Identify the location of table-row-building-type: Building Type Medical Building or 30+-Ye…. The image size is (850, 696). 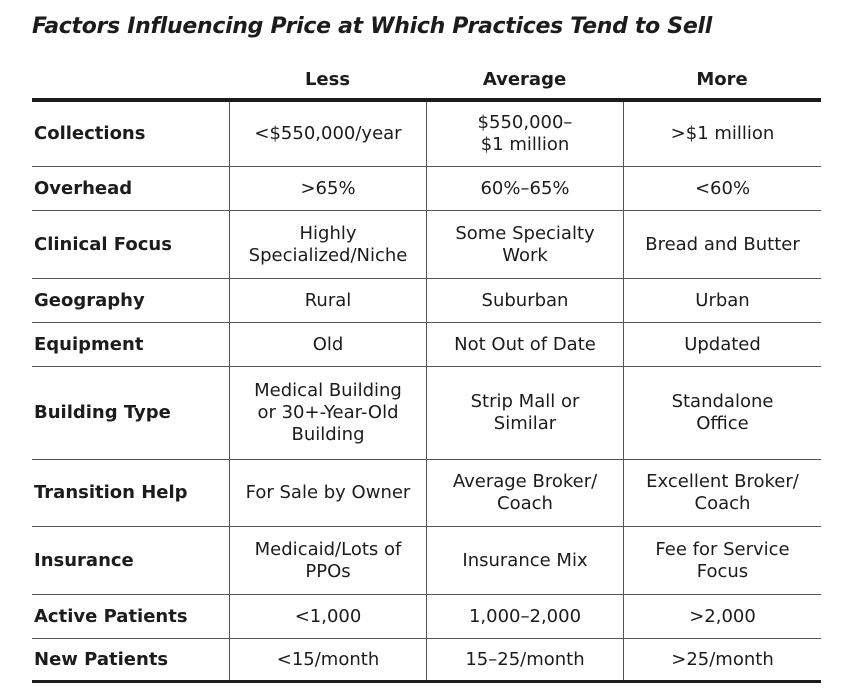
(426, 413).